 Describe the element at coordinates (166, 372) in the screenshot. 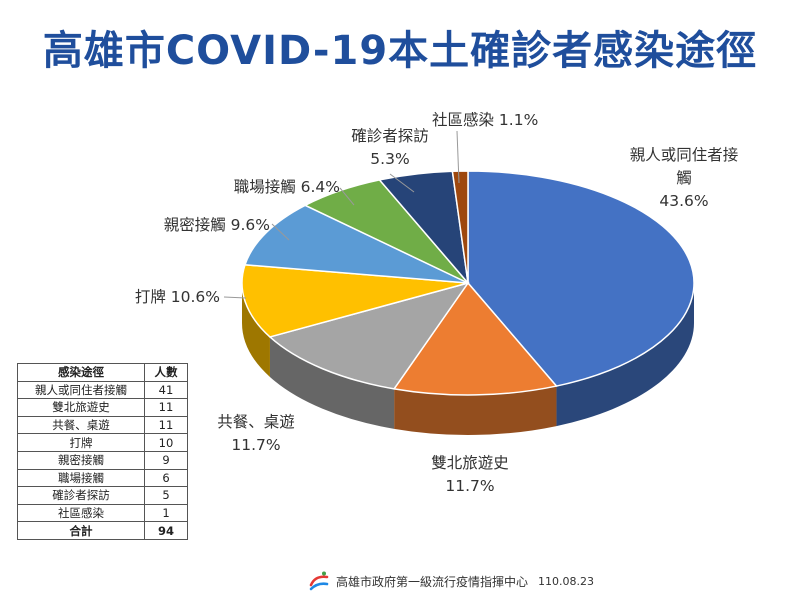

I see `header-count: 人數` at that location.